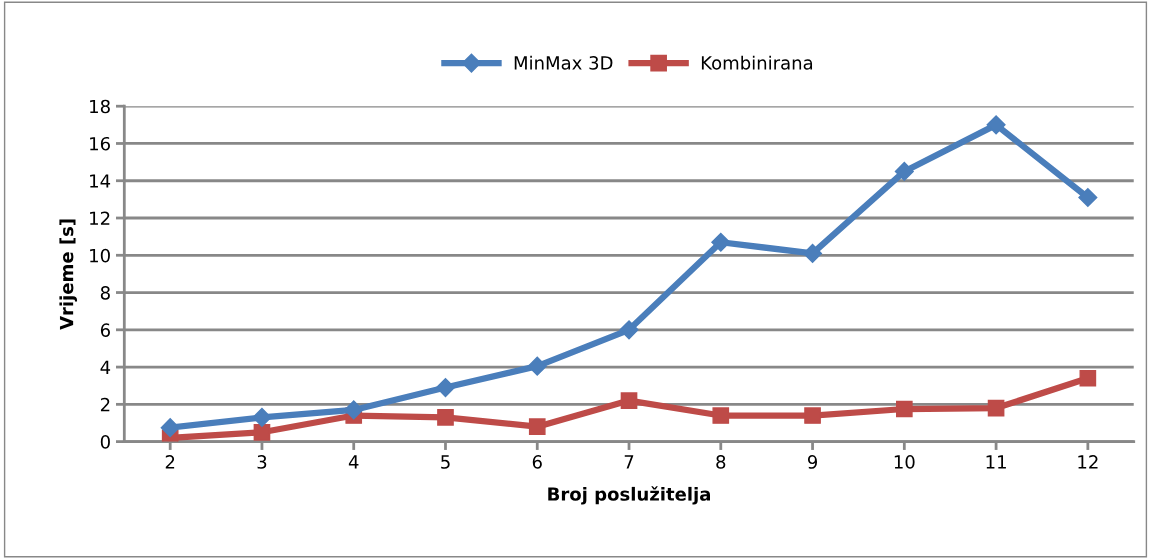  Describe the element at coordinates (100, 143) in the screenshot. I see `y-tick-label: 16` at that location.